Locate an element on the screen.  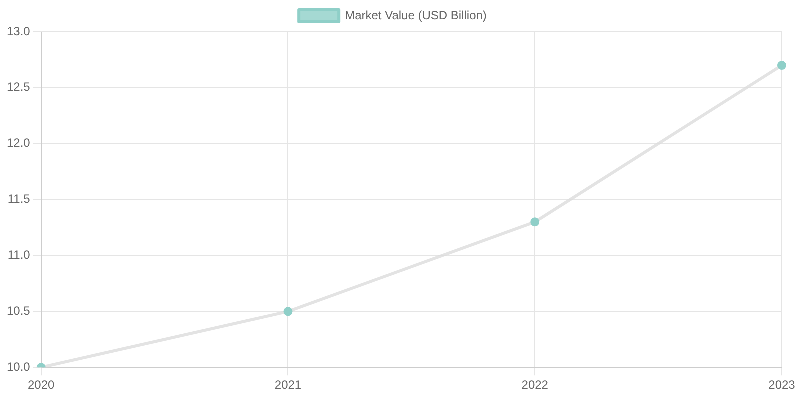
legend-label: Market Value (USD Billion) is located at coordinates (416, 15).